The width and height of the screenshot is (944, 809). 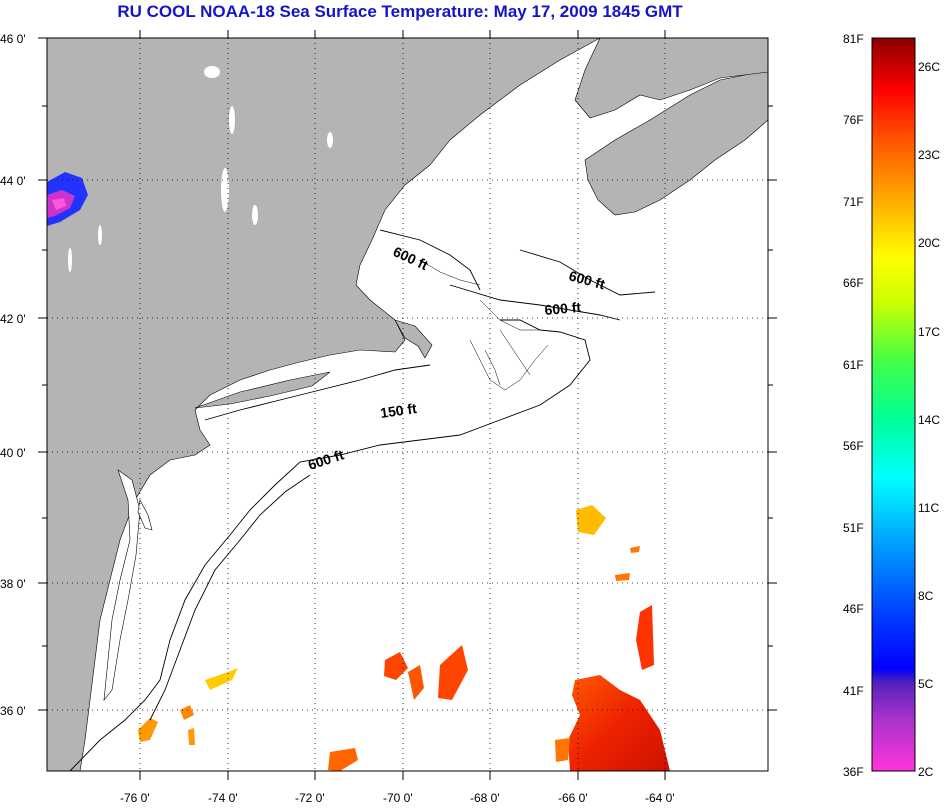 What do you see at coordinates (13, 319) in the screenshot?
I see `lat-label: 42 0'` at bounding box center [13, 319].